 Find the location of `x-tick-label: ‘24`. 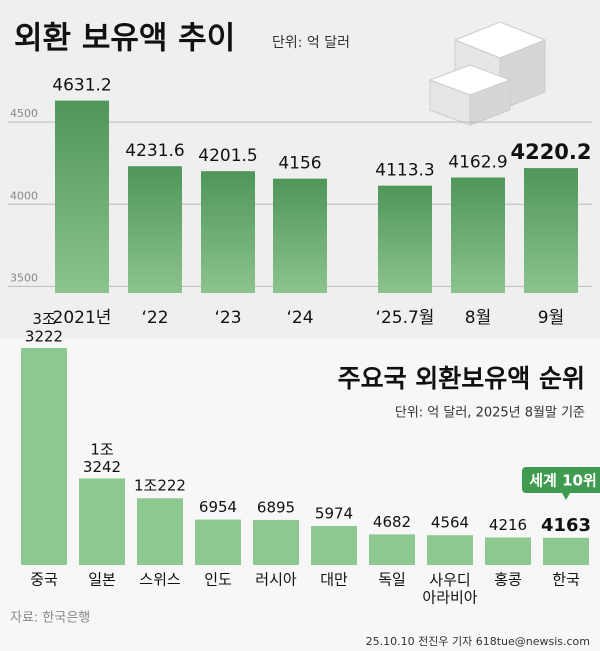

x-tick-label: ‘24 is located at coordinates (299, 318).